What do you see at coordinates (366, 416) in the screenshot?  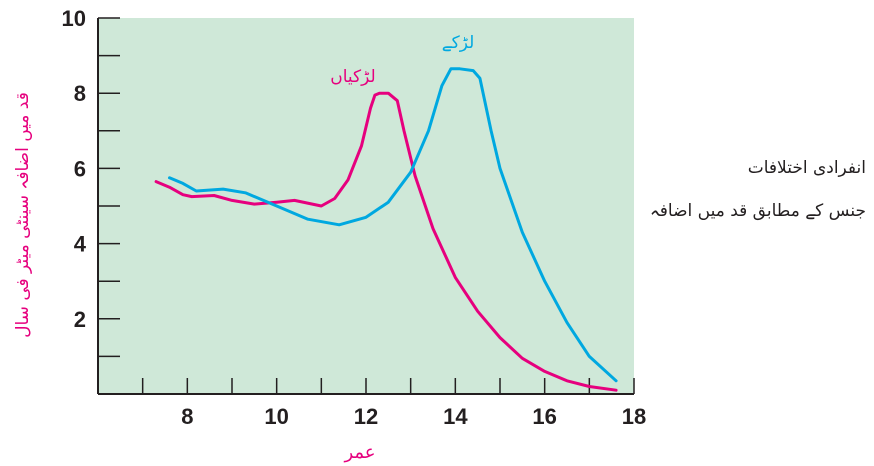 I see `x-tick-label: 12` at bounding box center [366, 416].